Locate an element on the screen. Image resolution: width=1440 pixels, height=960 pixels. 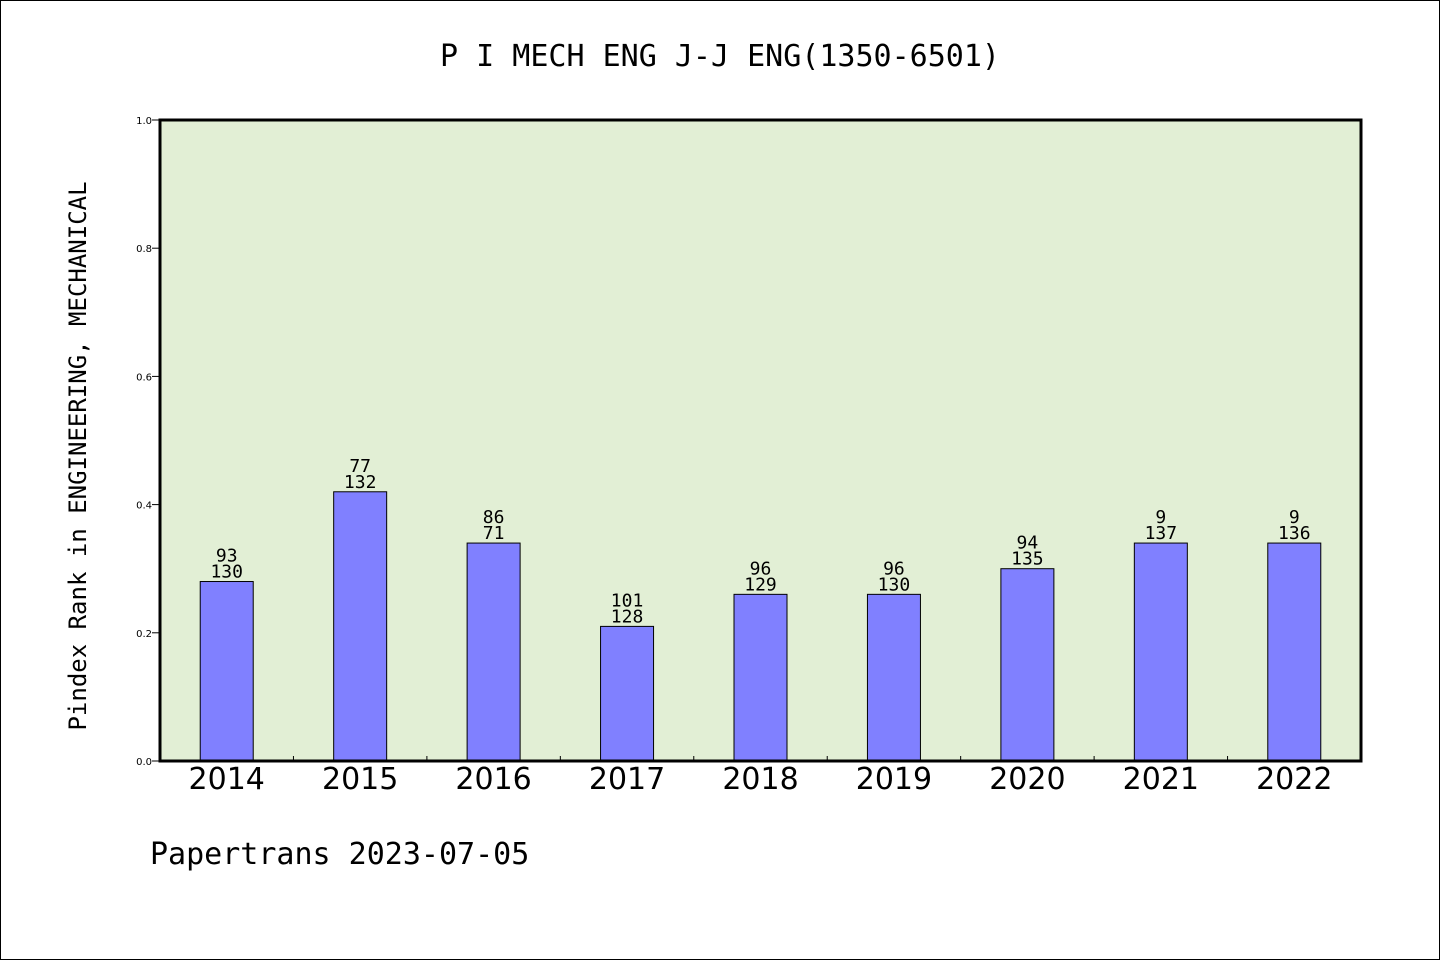
total-label: 129 is located at coordinates (760, 584).